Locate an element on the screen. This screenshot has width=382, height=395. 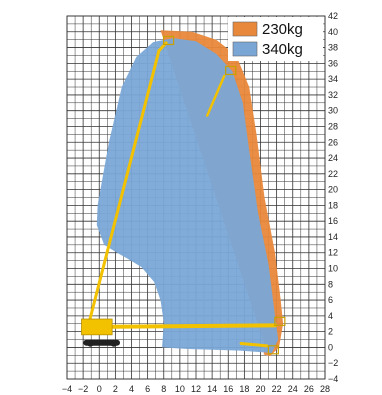
y-tick-label: 0 is located at coordinates (330, 347).